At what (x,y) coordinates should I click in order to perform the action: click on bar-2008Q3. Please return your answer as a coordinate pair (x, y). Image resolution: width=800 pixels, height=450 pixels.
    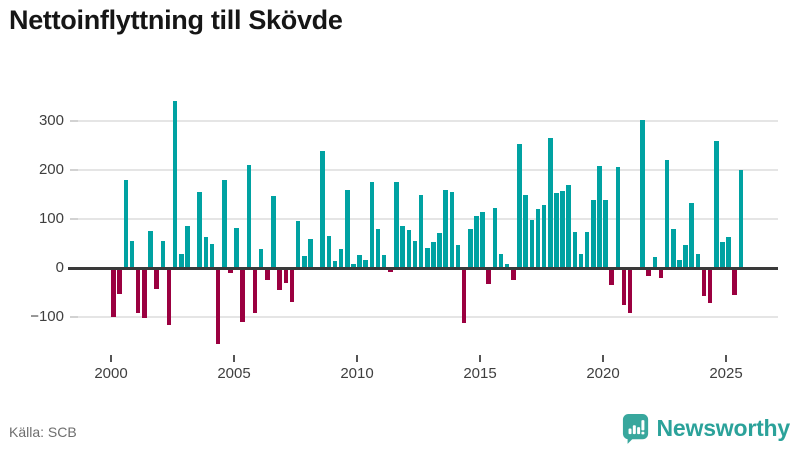
    Looking at the image, I should click on (322, 209).